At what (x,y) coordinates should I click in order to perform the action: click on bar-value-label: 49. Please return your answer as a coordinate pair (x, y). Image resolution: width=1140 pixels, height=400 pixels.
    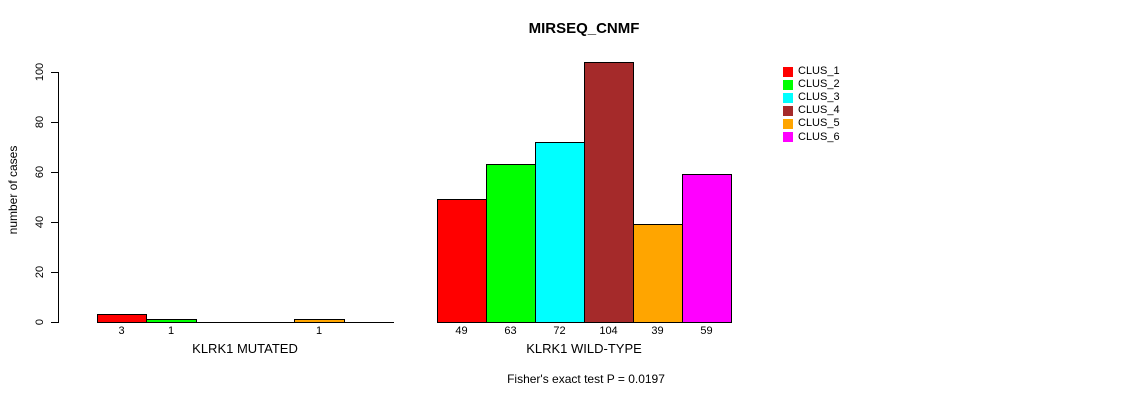
    Looking at the image, I should click on (461, 331).